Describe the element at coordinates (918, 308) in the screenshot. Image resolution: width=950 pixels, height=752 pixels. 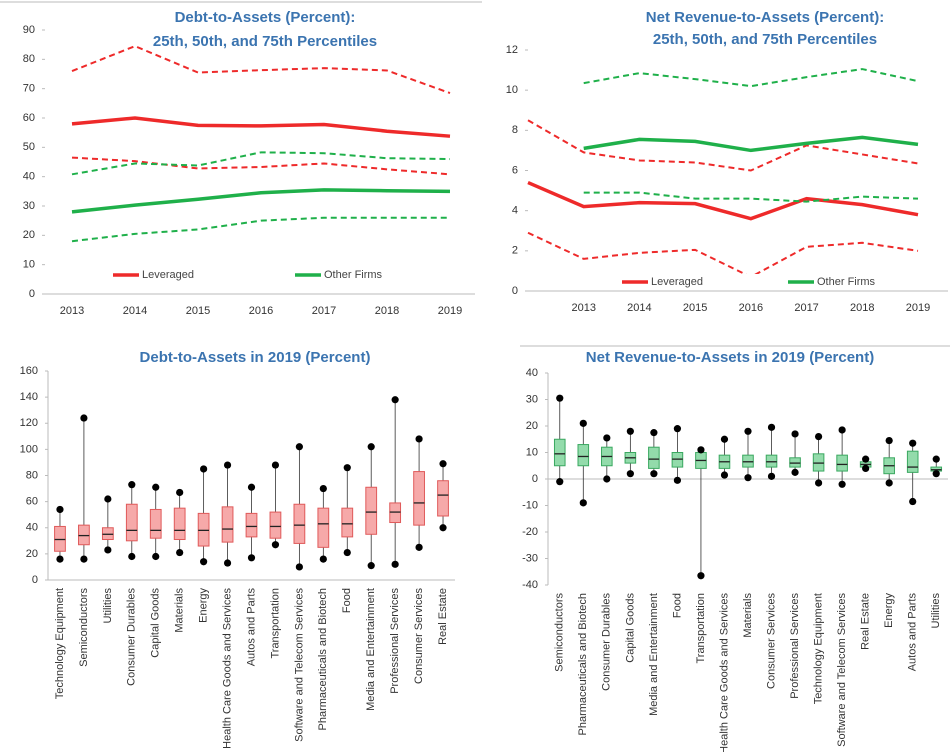
I see `x-tick-label: 2019` at that location.